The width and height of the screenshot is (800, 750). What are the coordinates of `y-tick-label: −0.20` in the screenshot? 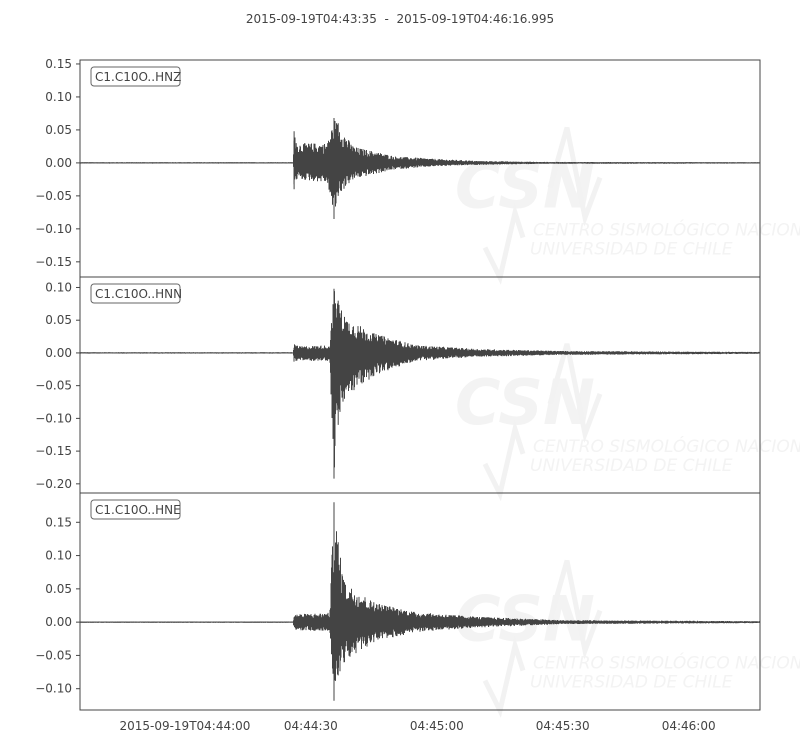 It's located at (53, 484).